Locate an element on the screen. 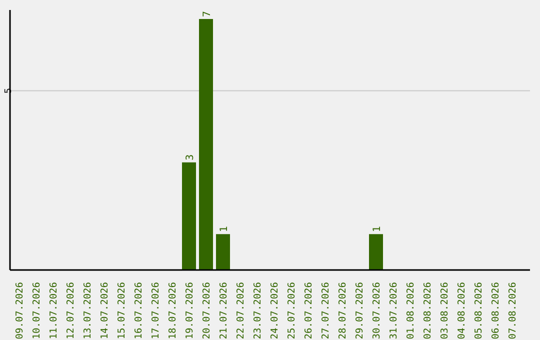 This screenshot has height=340, width=540. x-tick-label: 23.07.2026 is located at coordinates (258, 311).